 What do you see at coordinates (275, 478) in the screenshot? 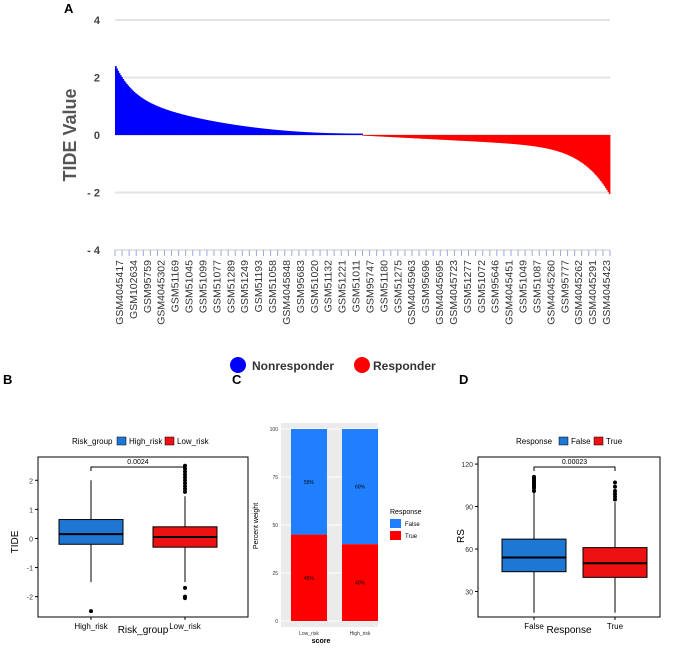
I see `panel-c-y-tick-label: 75` at bounding box center [275, 478].